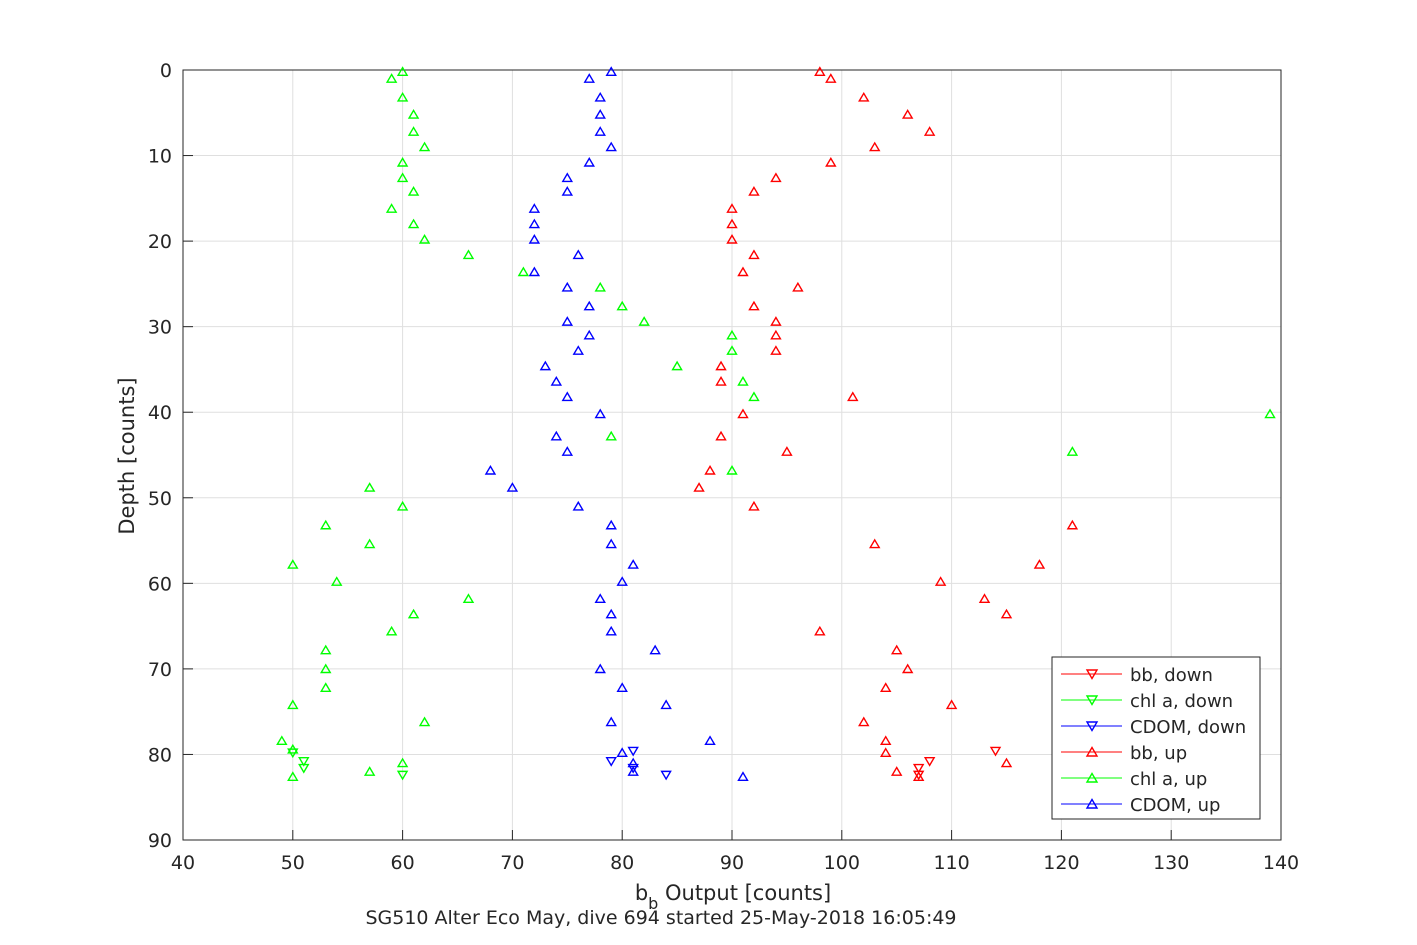 This screenshot has height=945, width=1417. What do you see at coordinates (160, 841) in the screenshot?
I see `y-tick-label: 90` at bounding box center [160, 841].